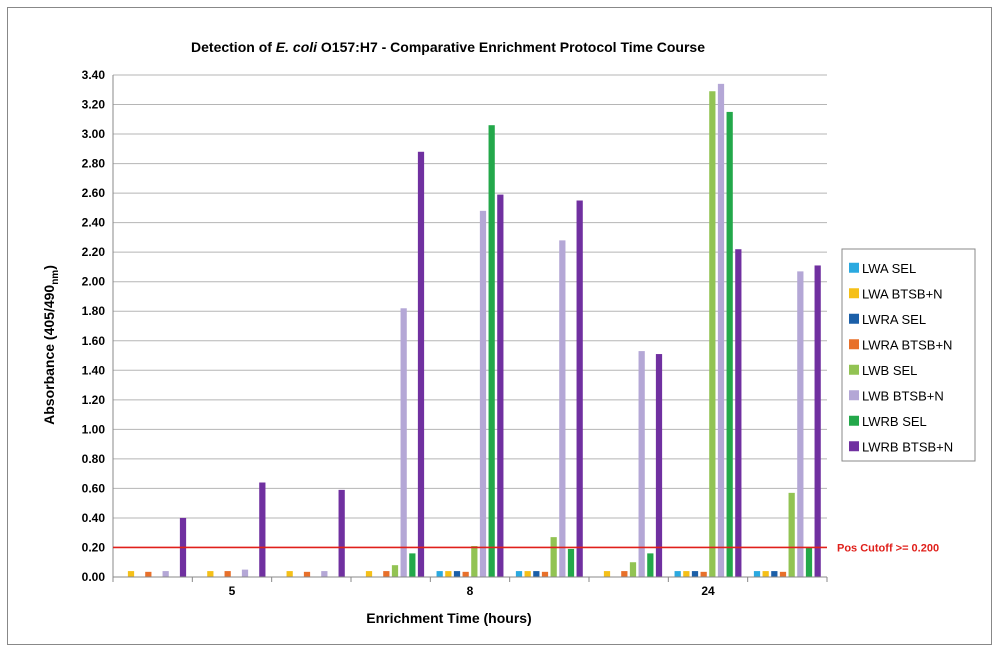 The image size is (1000, 652). I want to click on y-tick-label: 2.60, so click(94, 193).